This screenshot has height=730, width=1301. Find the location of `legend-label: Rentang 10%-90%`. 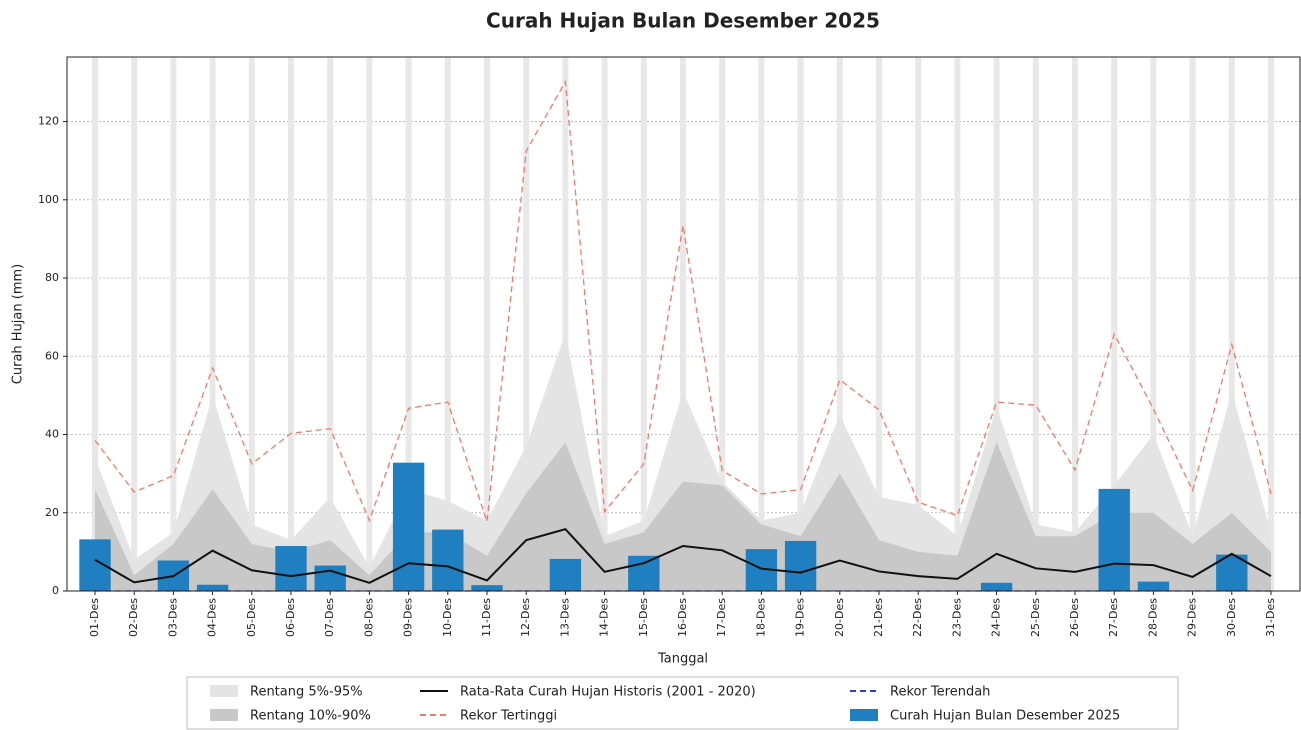

legend-label: Rentang 10%-90% is located at coordinates (310, 716).